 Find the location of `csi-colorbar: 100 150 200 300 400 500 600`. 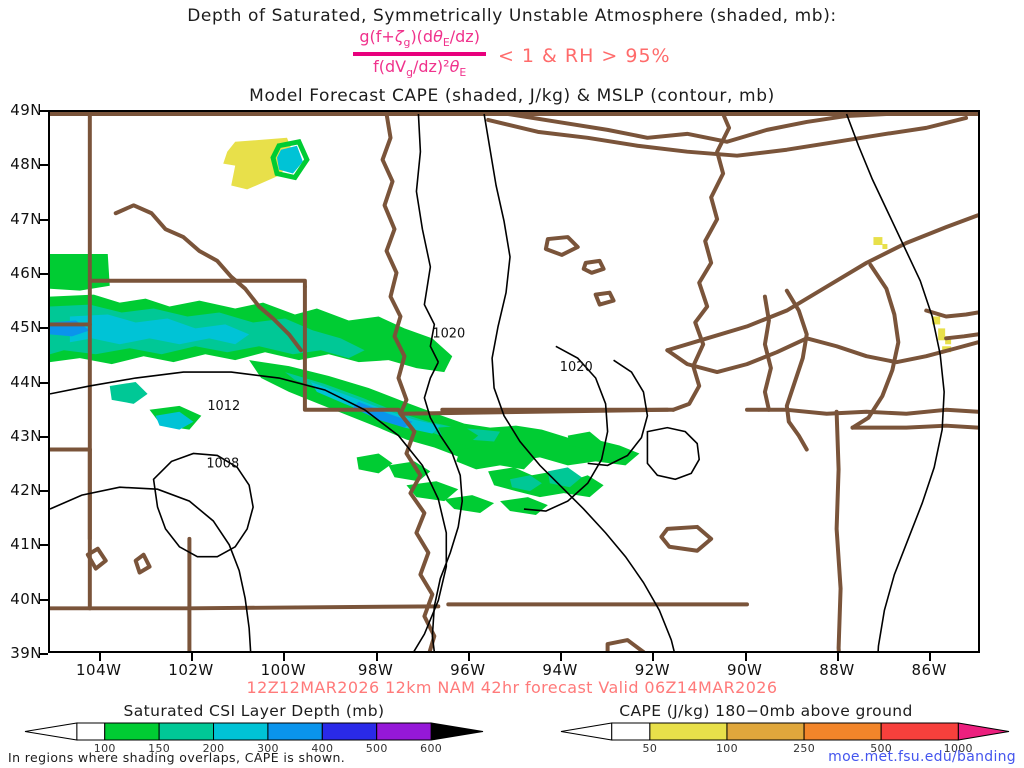

csi-colorbar: 100 150 200 300 400 500 600 is located at coordinates (254, 739).